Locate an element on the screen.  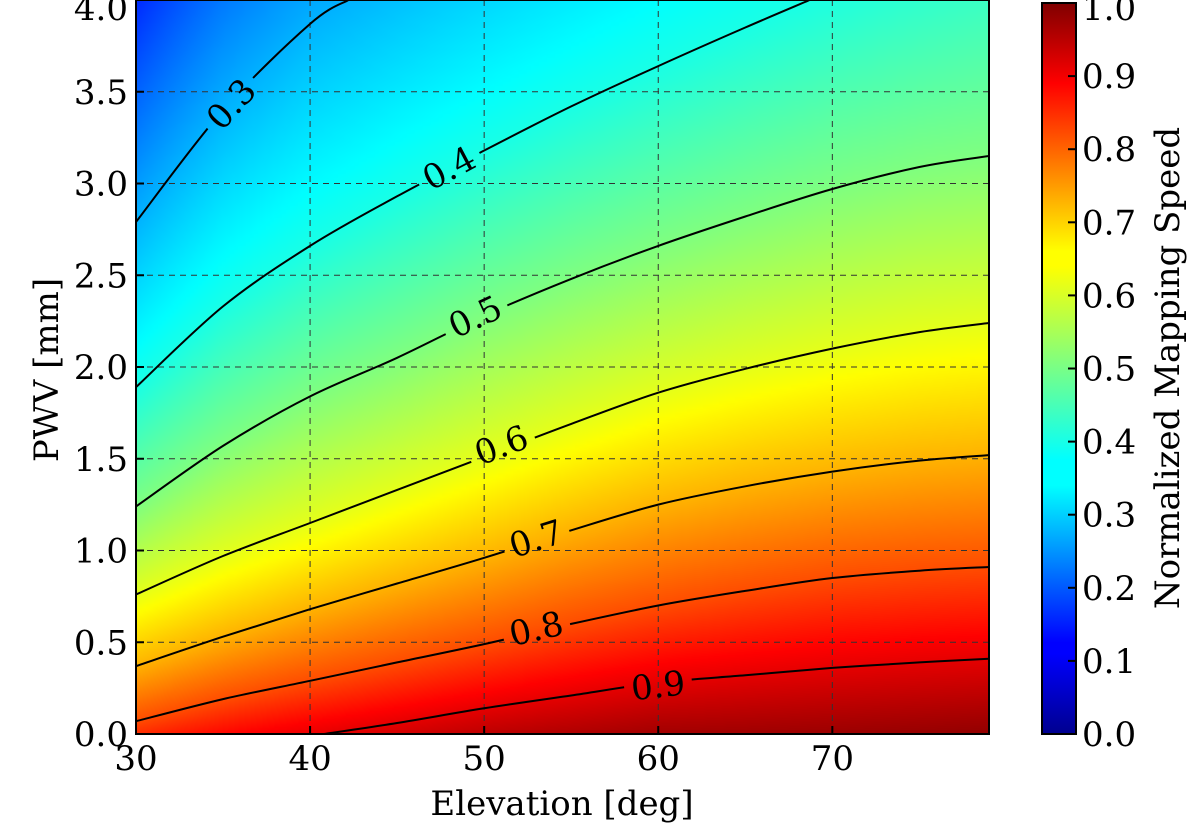
colorbar-tick-label-8: 0.8 is located at coordinates (1109, 150).